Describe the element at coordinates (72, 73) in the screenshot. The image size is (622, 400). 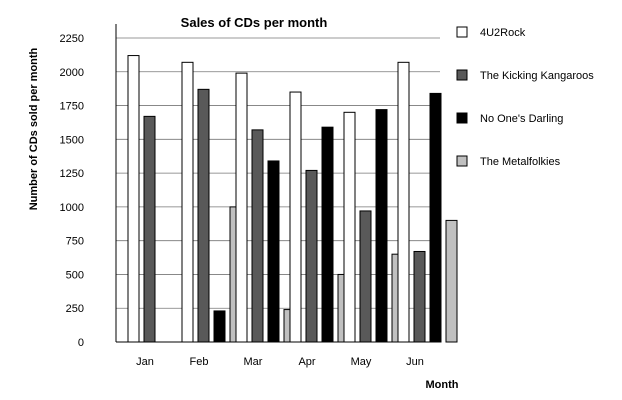
I see `y-tick-label: 2000` at that location.